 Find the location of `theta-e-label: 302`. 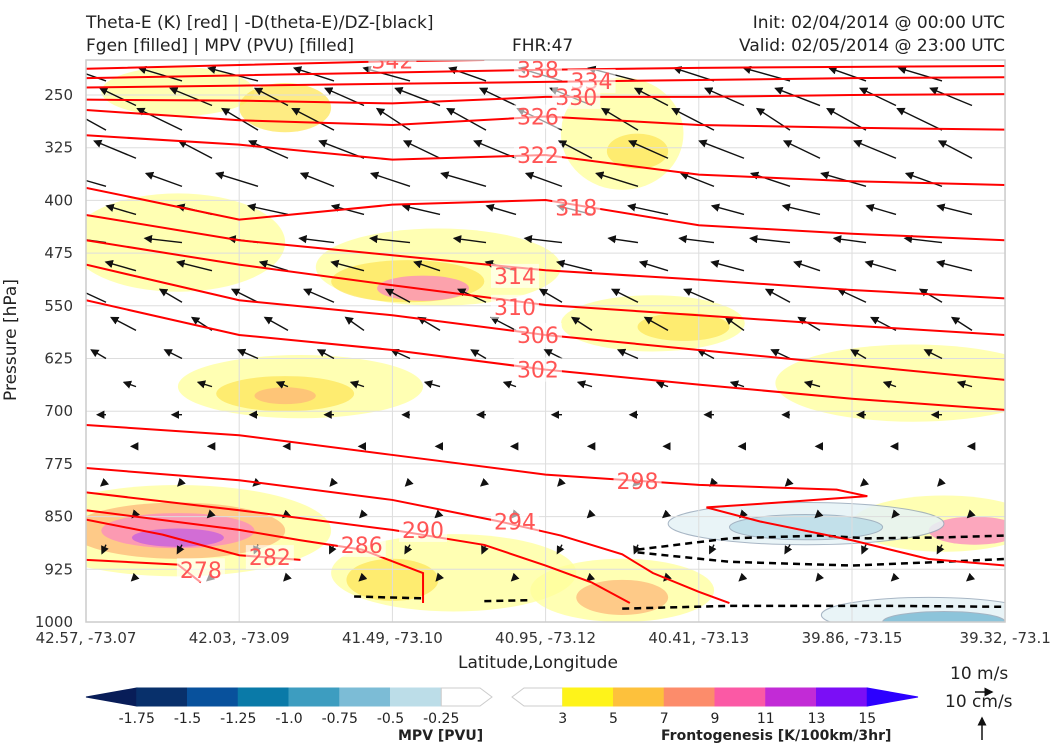

theta-e-label: 302 is located at coordinates (538, 371).